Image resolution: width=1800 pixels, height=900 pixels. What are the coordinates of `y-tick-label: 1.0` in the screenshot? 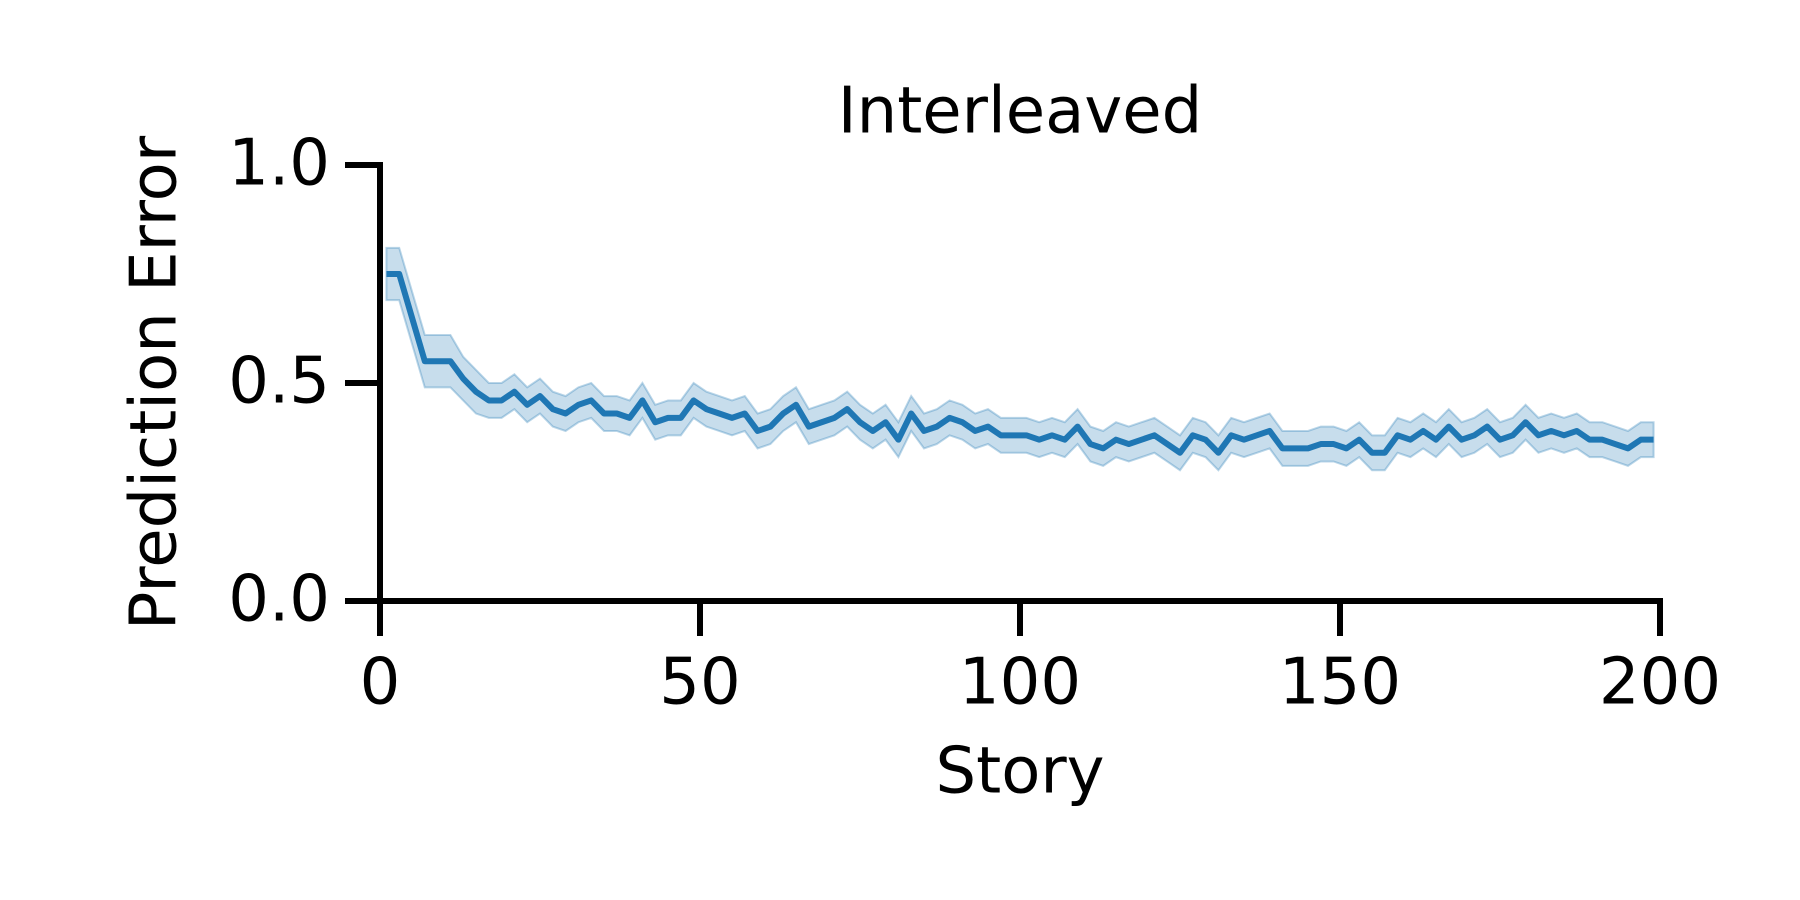 It's located at (279, 164).